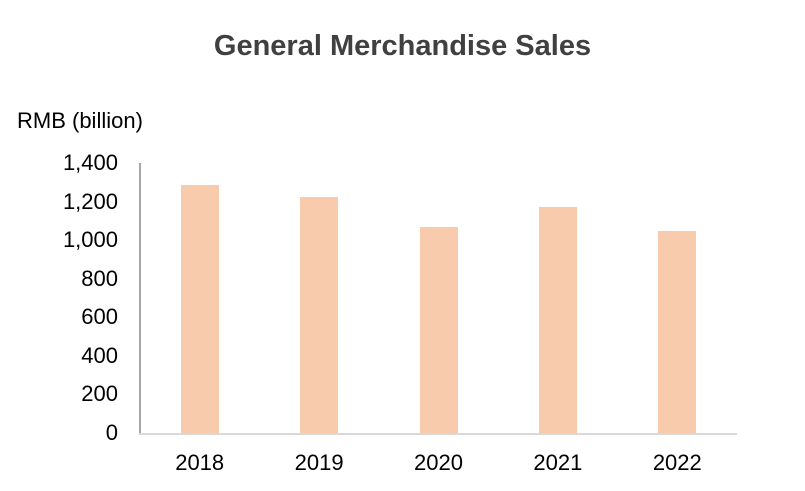 The height and width of the screenshot is (491, 805). Describe the element at coordinates (402, 46) in the screenshot. I see `chart-title: General Merchandise Sales` at that location.